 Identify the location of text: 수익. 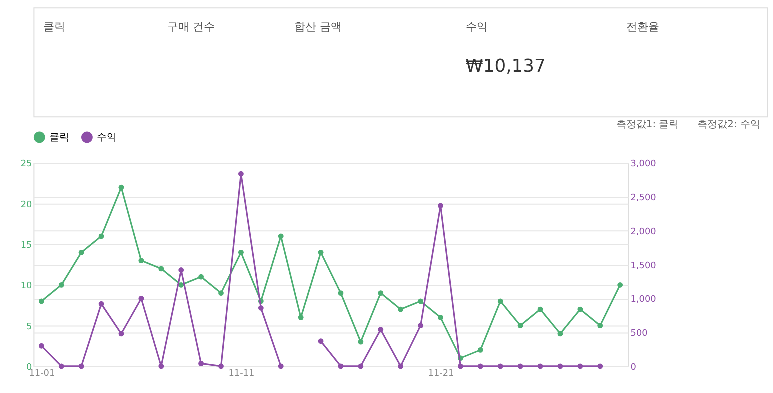
(477, 27).